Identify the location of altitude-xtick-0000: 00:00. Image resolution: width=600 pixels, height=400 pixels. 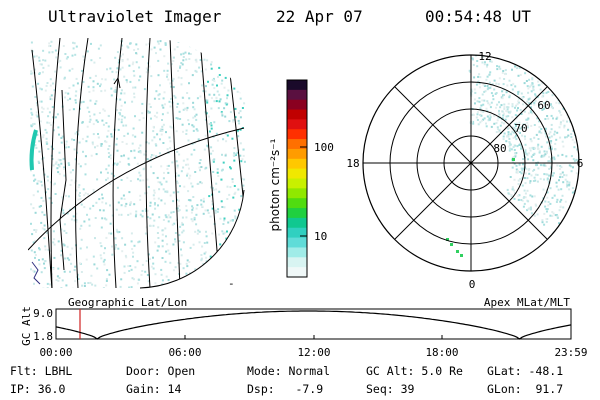
(55, 352).